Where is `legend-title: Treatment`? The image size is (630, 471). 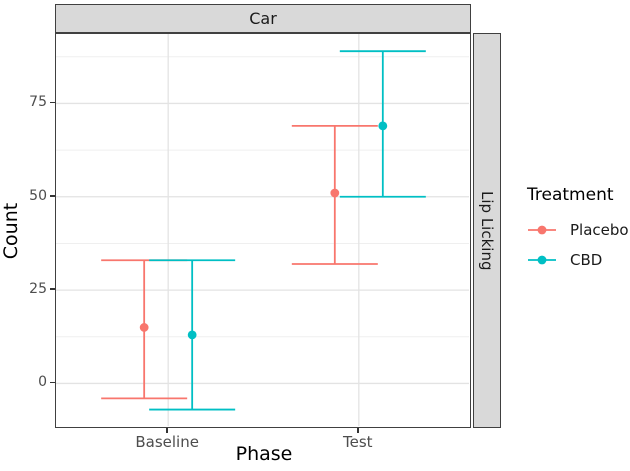
legend-title: Treatment is located at coordinates (570, 195).